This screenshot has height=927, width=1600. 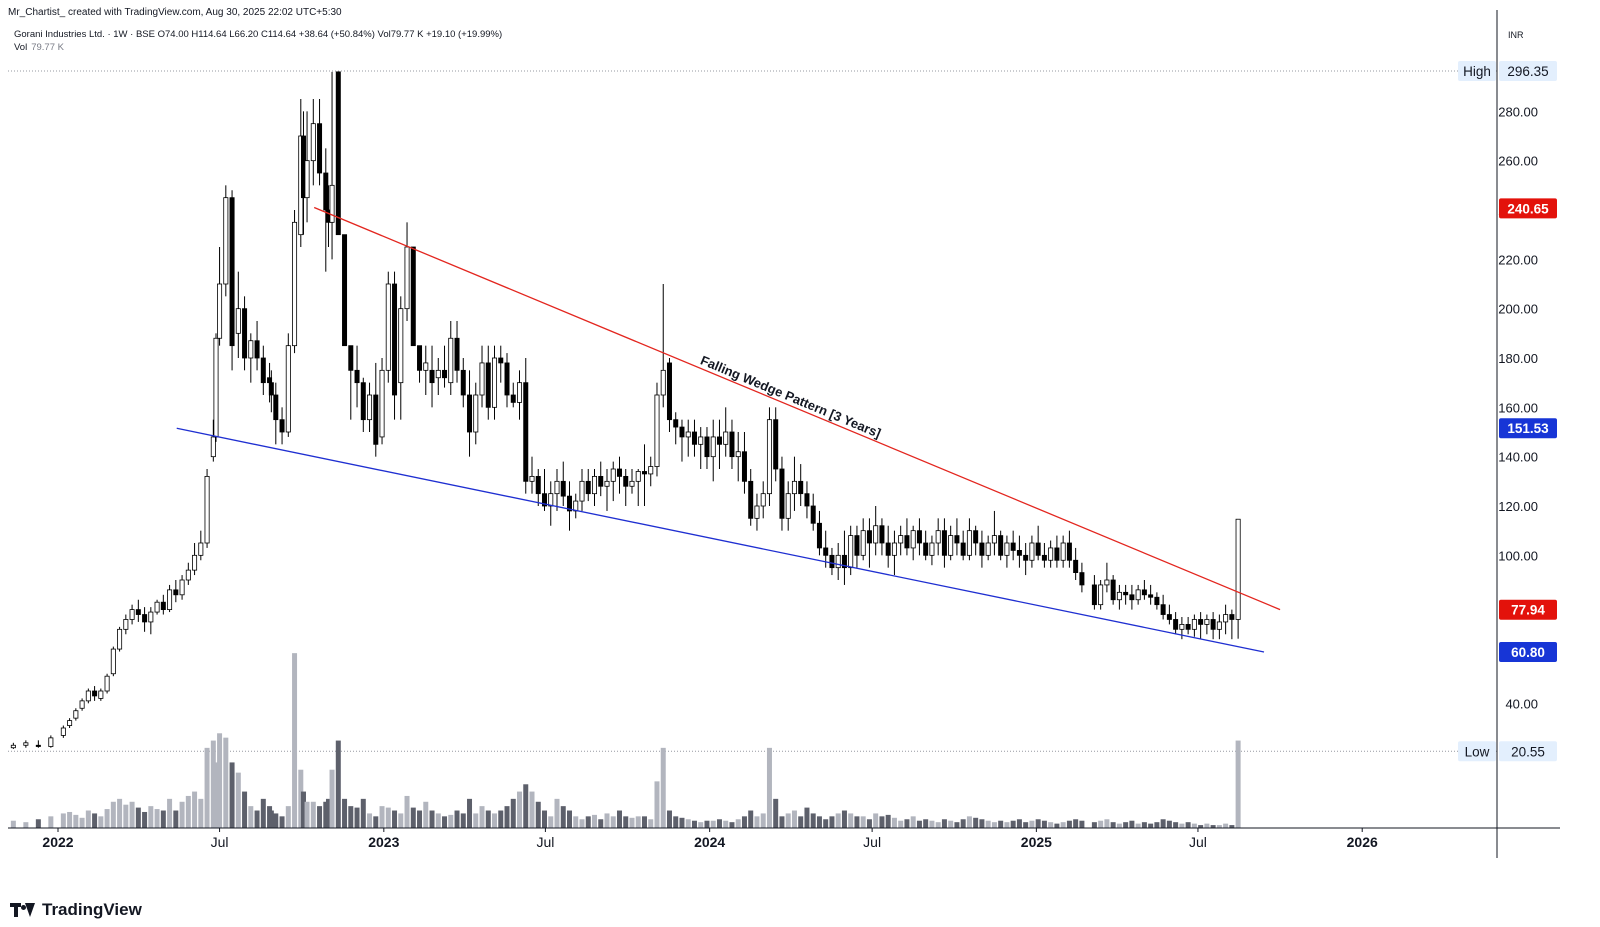 I want to click on tradingview-logo-icon, so click(x=23, y=910).